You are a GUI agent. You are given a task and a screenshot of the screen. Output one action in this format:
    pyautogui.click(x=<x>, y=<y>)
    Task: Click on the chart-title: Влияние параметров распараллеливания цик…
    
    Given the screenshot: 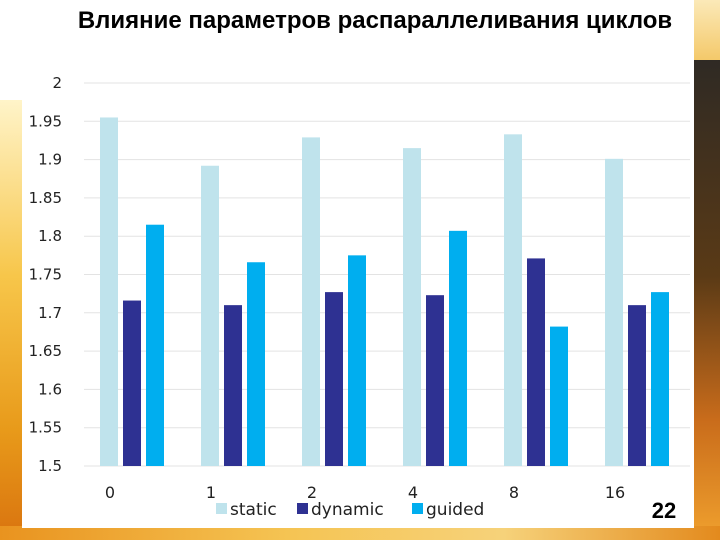 What is the action you would take?
    pyautogui.click(x=375, y=20)
    